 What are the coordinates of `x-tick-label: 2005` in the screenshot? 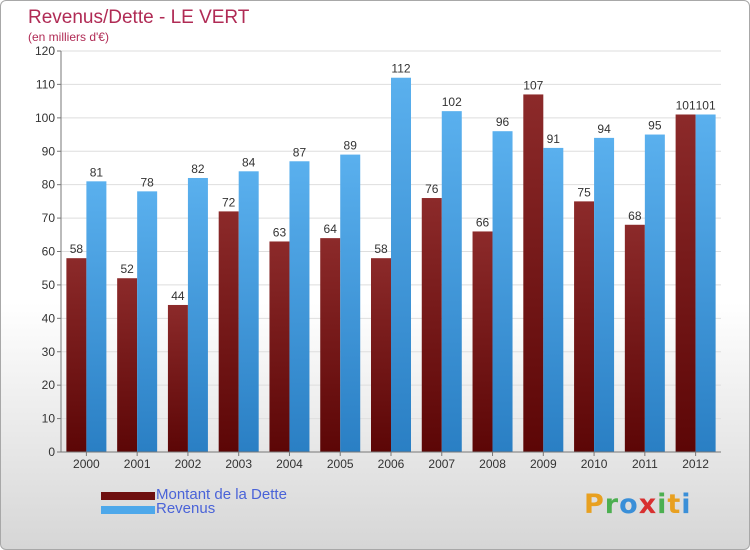 It's located at (340, 464).